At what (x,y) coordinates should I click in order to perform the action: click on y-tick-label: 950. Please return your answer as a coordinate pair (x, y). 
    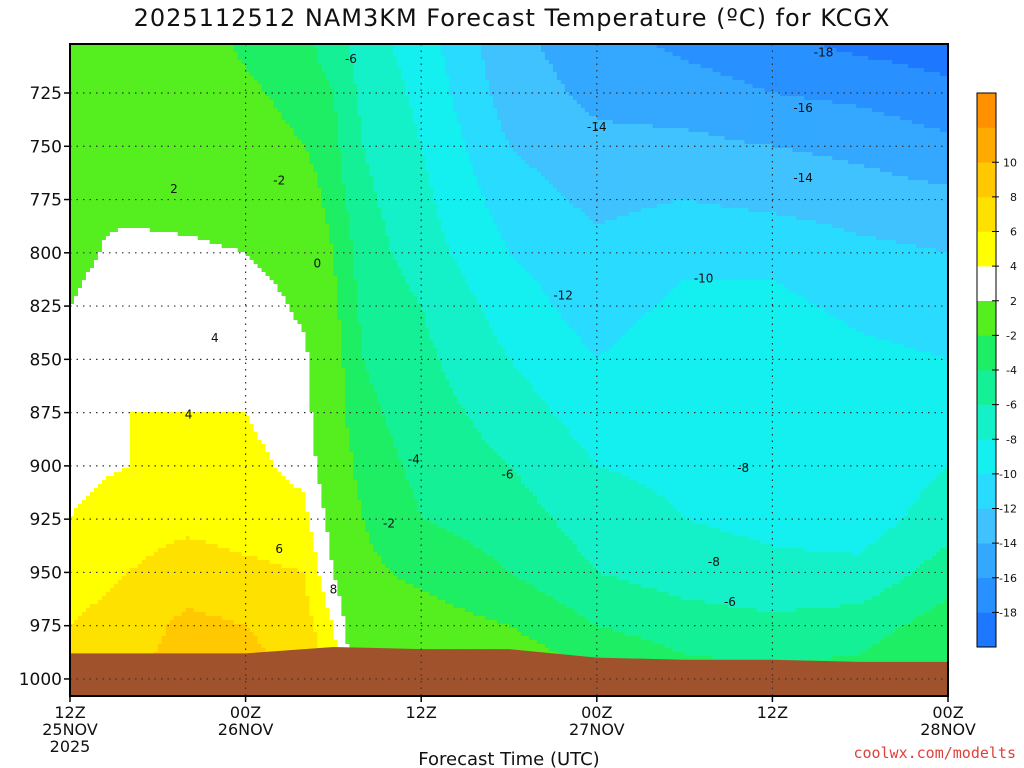
    Looking at the image, I should click on (46, 573).